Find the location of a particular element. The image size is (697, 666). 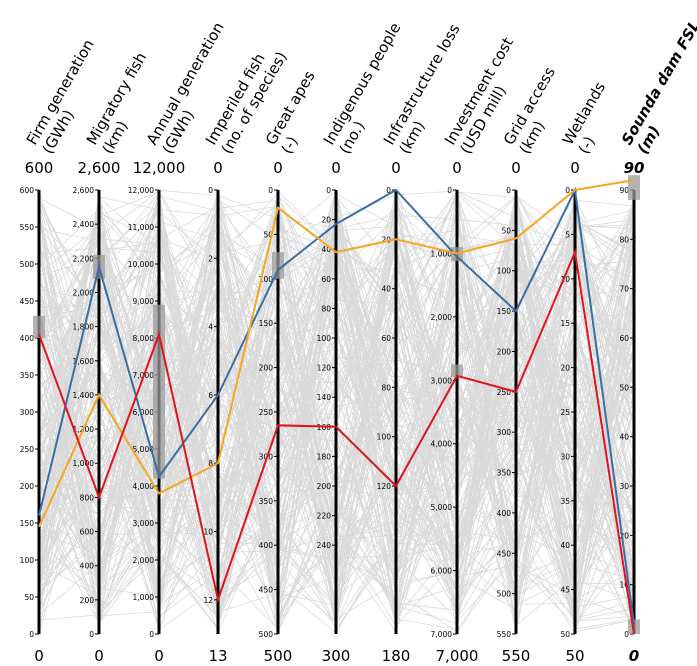

axis-bottom-label: 300 is located at coordinates (336, 656).